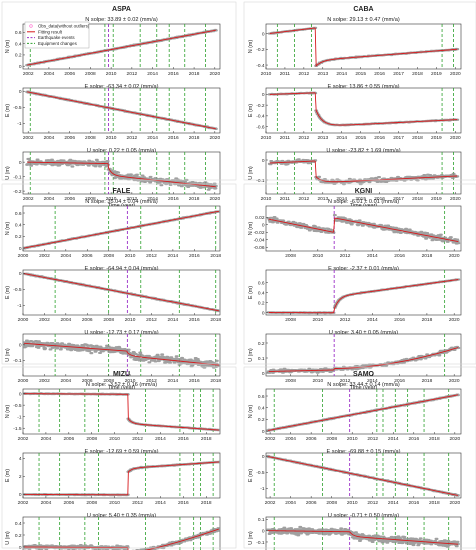 Image resolution: width=476 pixels, height=550 pixels. What do you see at coordinates (121, 355) in the screenshot?
I see `plot-area` at bounding box center [121, 355].